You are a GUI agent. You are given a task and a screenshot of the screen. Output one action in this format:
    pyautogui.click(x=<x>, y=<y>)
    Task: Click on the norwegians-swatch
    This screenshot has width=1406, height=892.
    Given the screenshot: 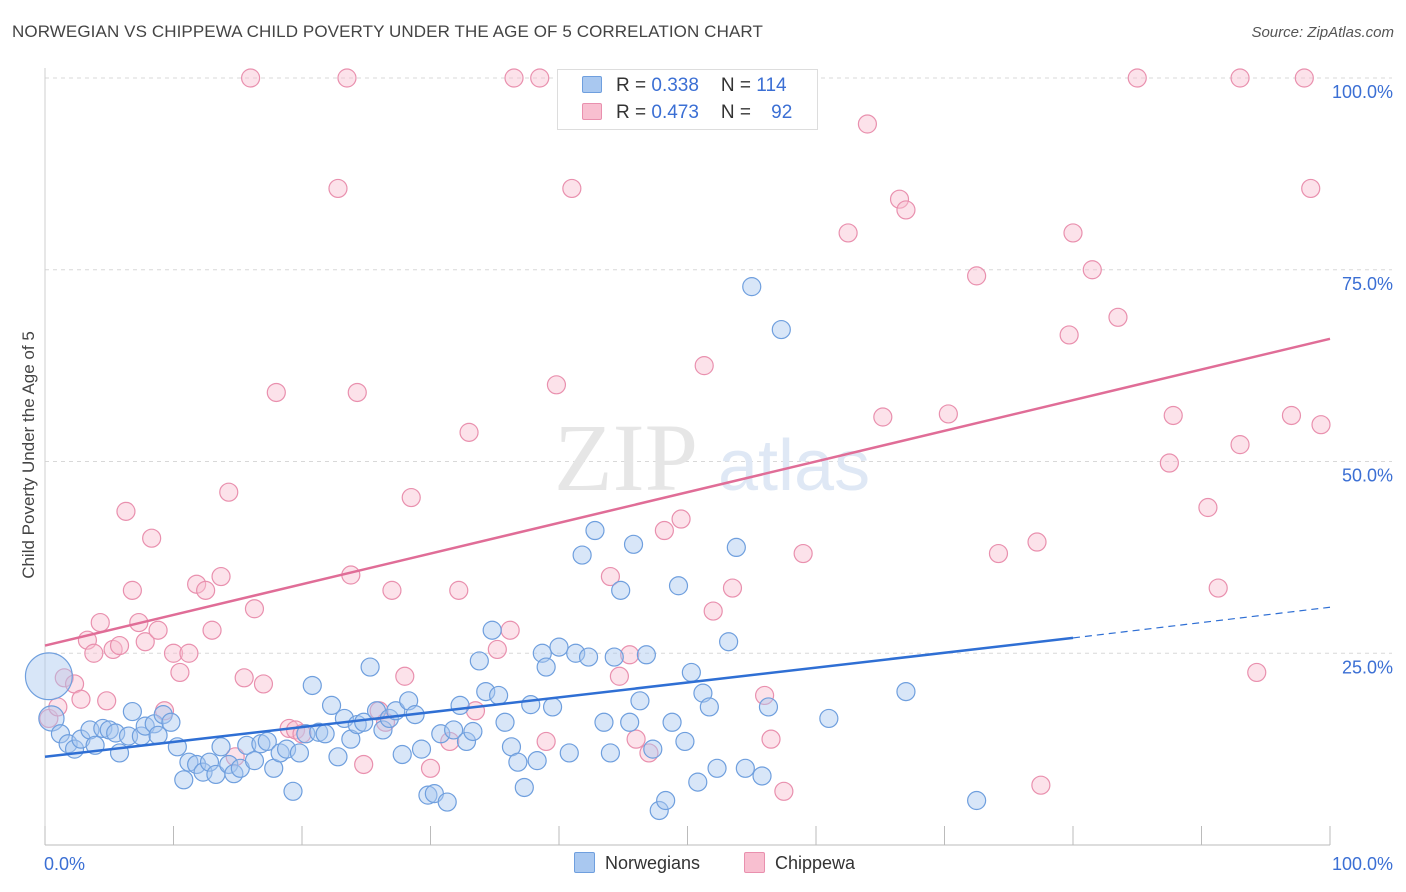 What is the action you would take?
    pyautogui.click(x=584, y=862)
    